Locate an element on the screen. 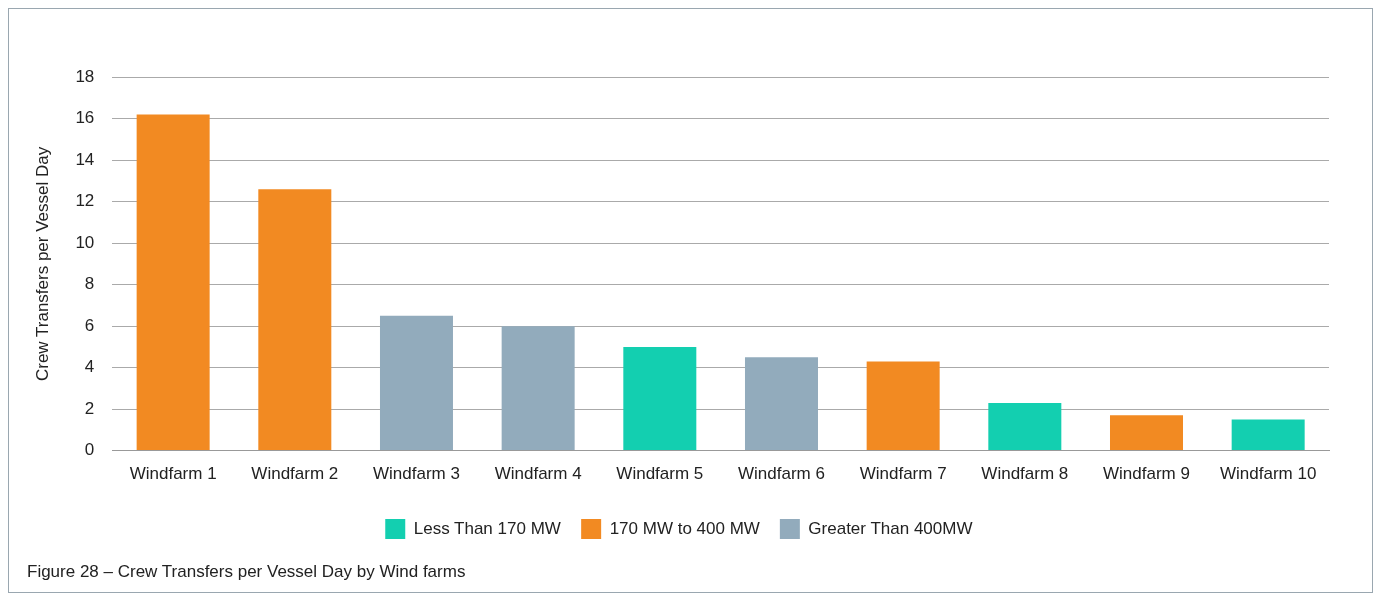  y-tick-label: 4 is located at coordinates (89, 367).